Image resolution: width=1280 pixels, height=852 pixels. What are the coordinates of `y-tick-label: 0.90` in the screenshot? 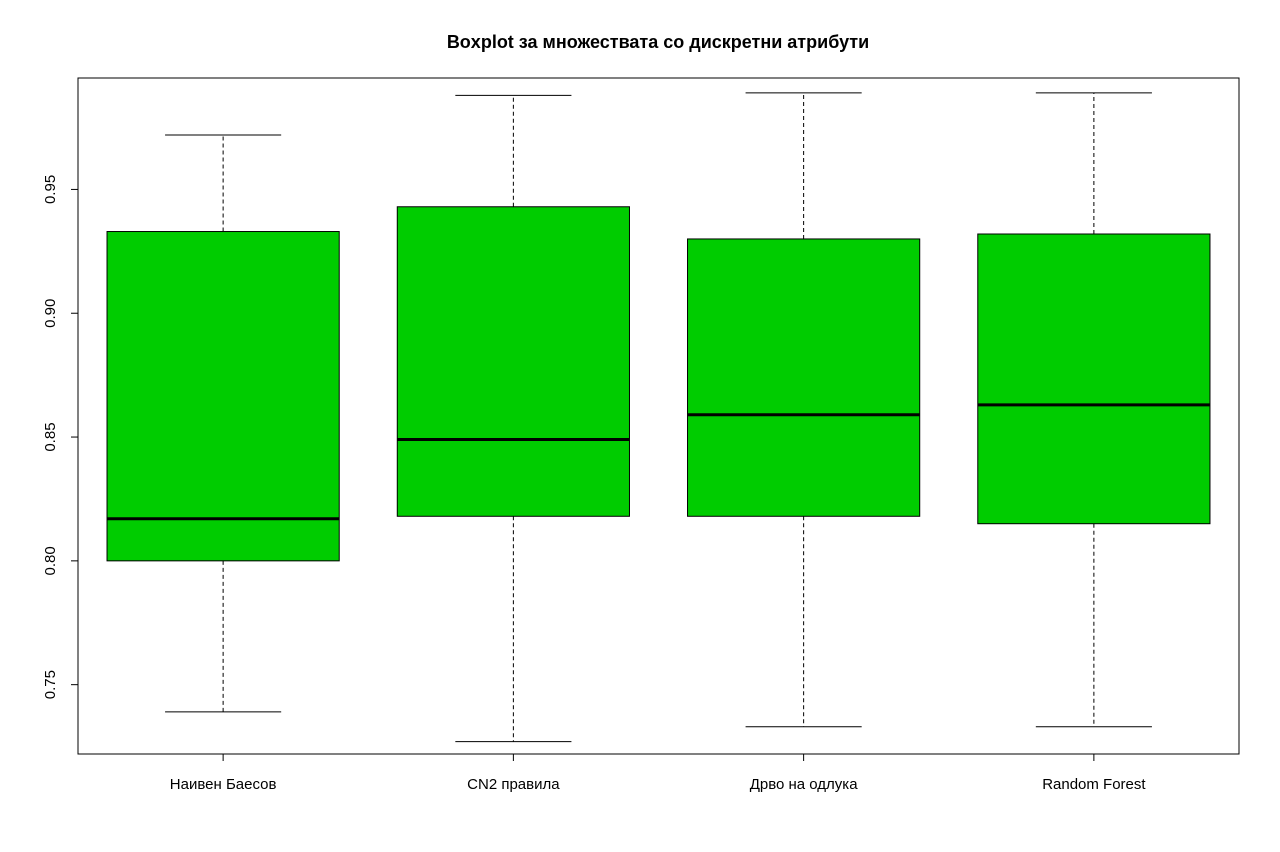 It's located at (50, 313).